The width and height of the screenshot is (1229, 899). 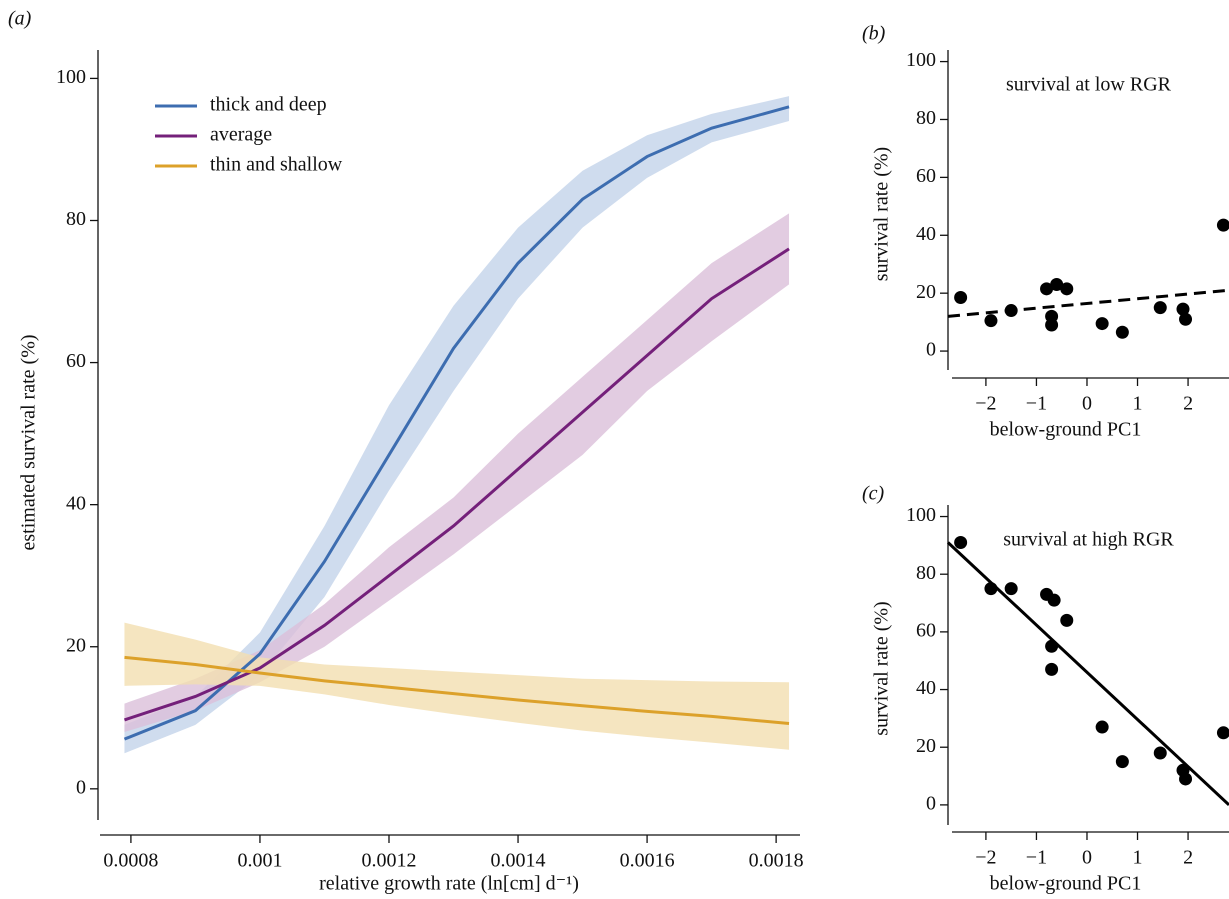 I want to click on legend-label: thick and deep, so click(x=268, y=105).